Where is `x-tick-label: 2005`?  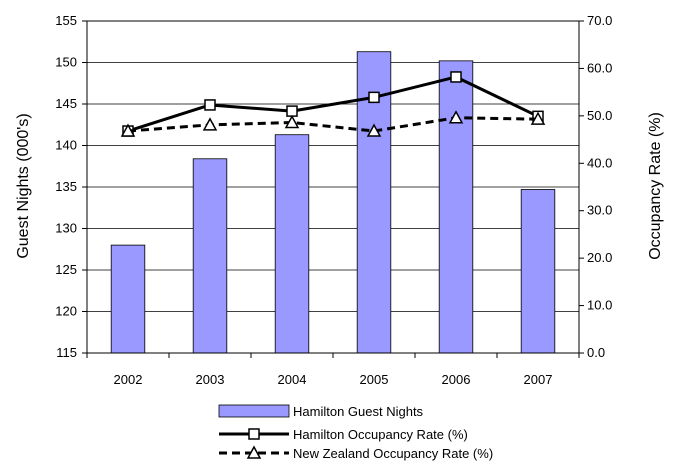
x-tick-label: 2005 is located at coordinates (374, 379).